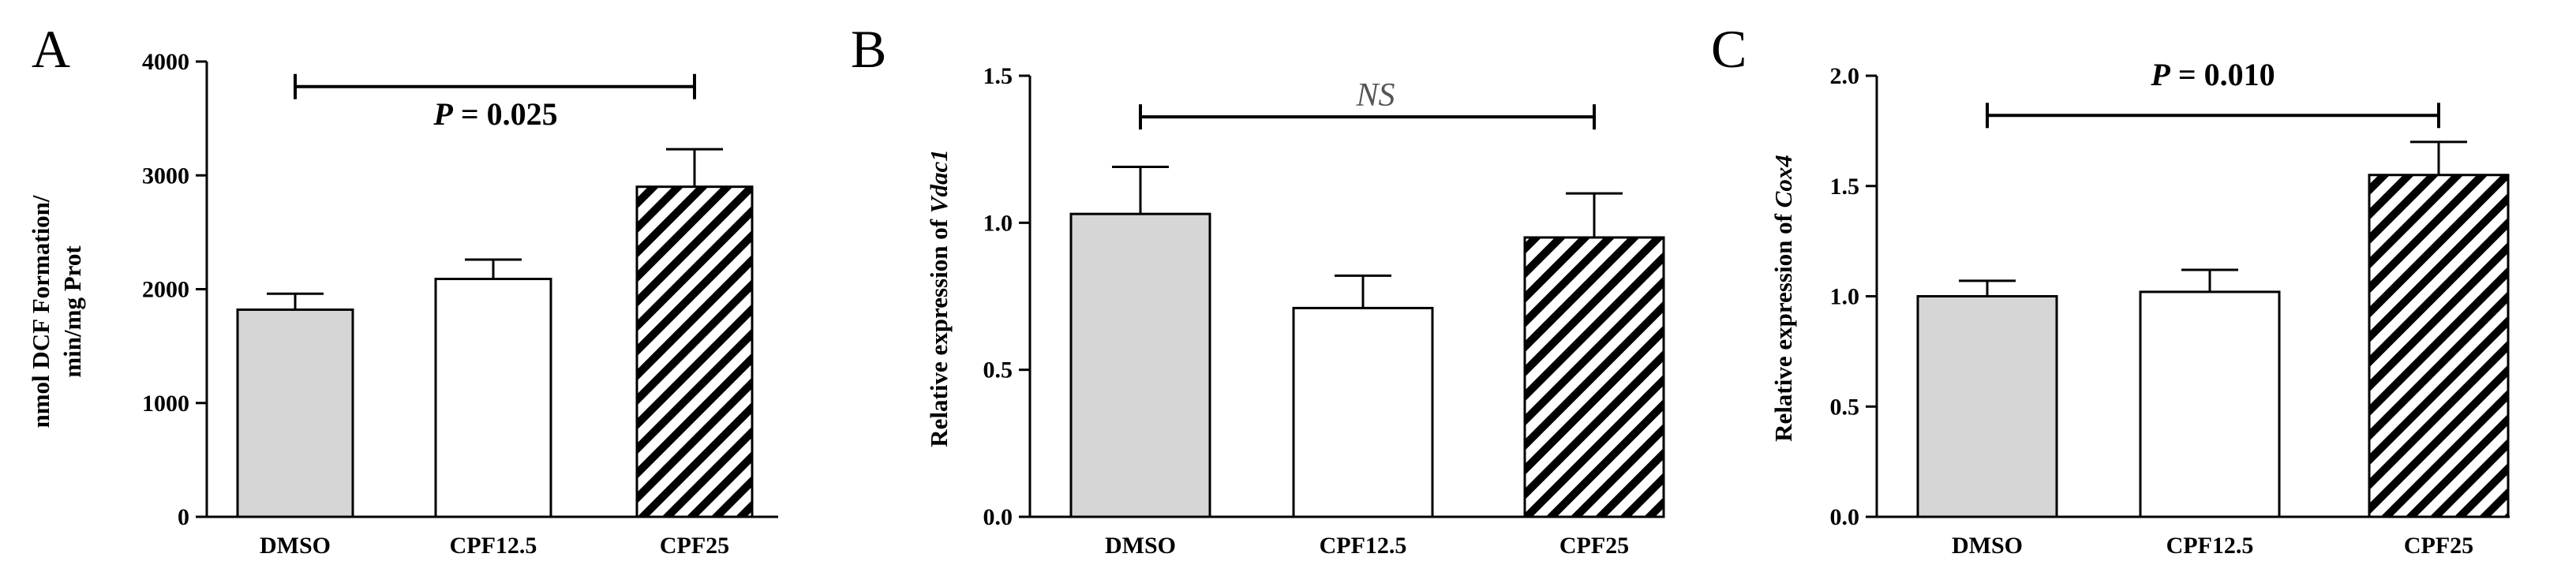  What do you see at coordinates (165, 62) in the screenshot?
I see `y-tick-label: 4000` at bounding box center [165, 62].